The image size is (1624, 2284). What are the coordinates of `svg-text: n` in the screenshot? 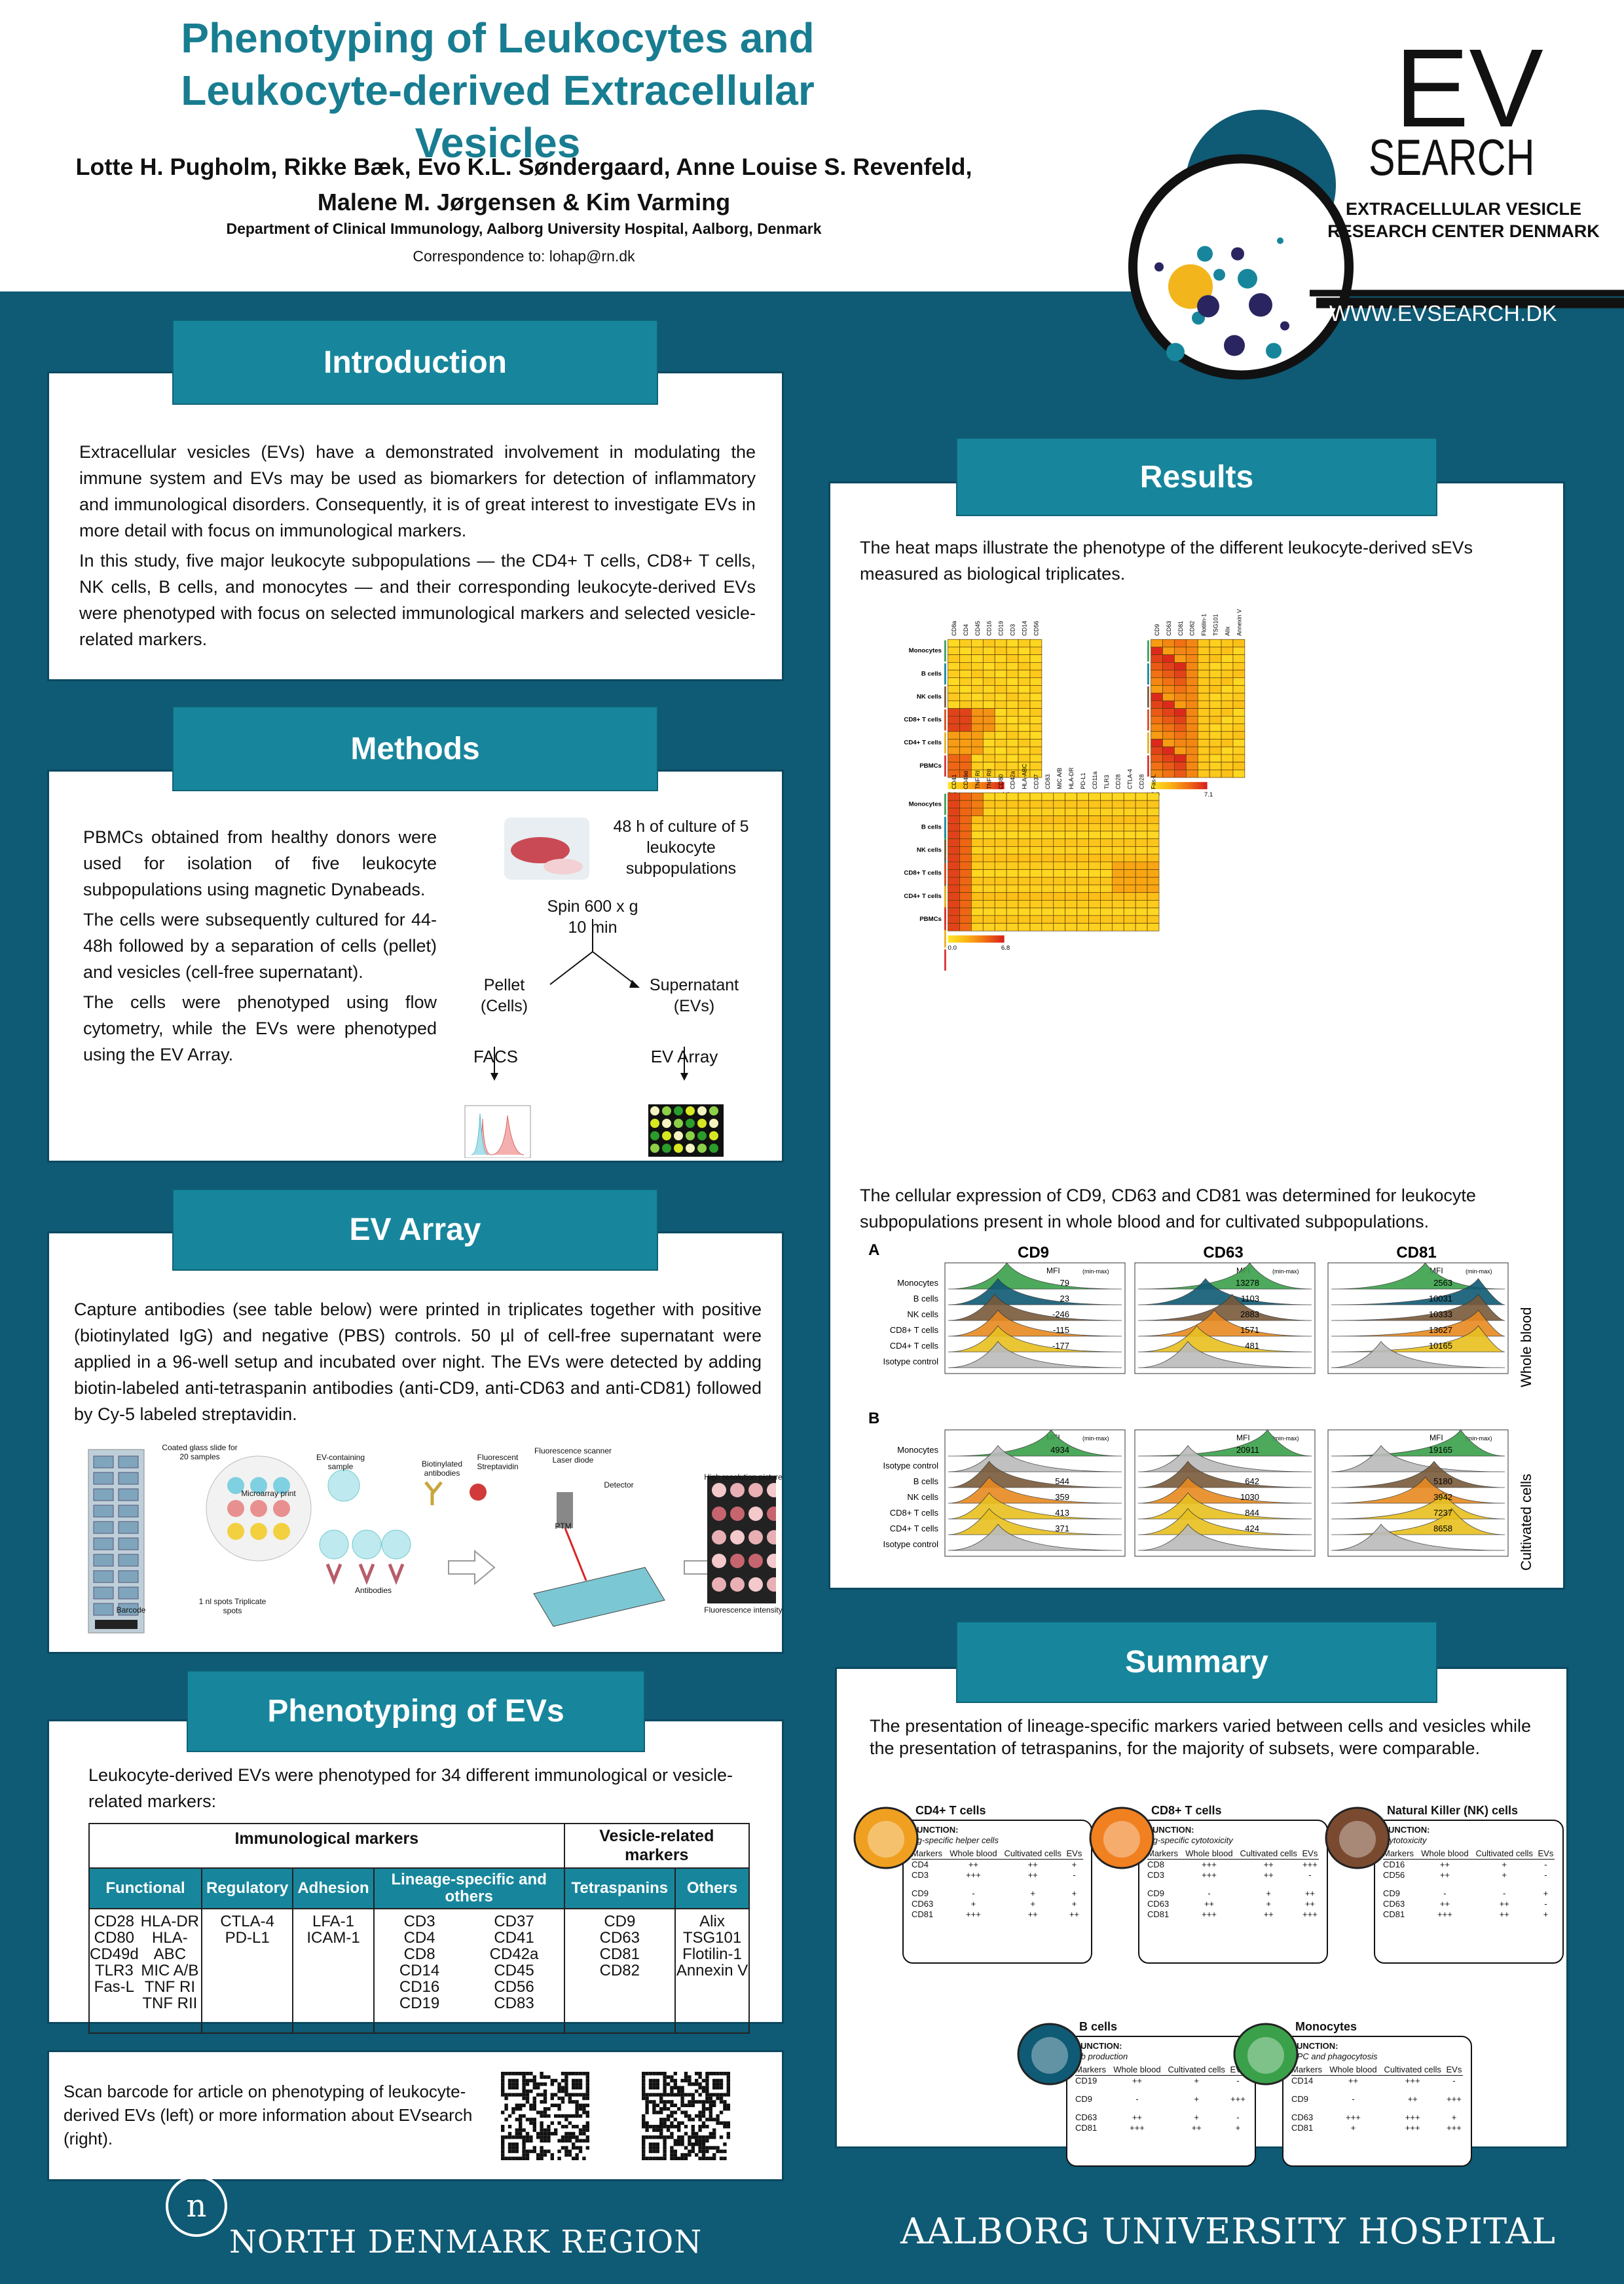 It's located at (197, 2206).